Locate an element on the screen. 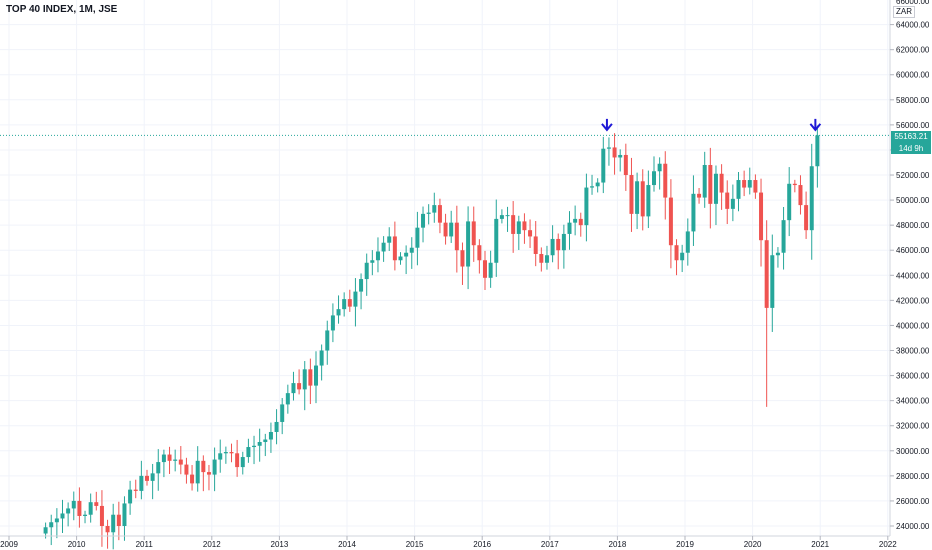 The height and width of the screenshot is (550, 932). currency-badge: ZAR is located at coordinates (904, 12).